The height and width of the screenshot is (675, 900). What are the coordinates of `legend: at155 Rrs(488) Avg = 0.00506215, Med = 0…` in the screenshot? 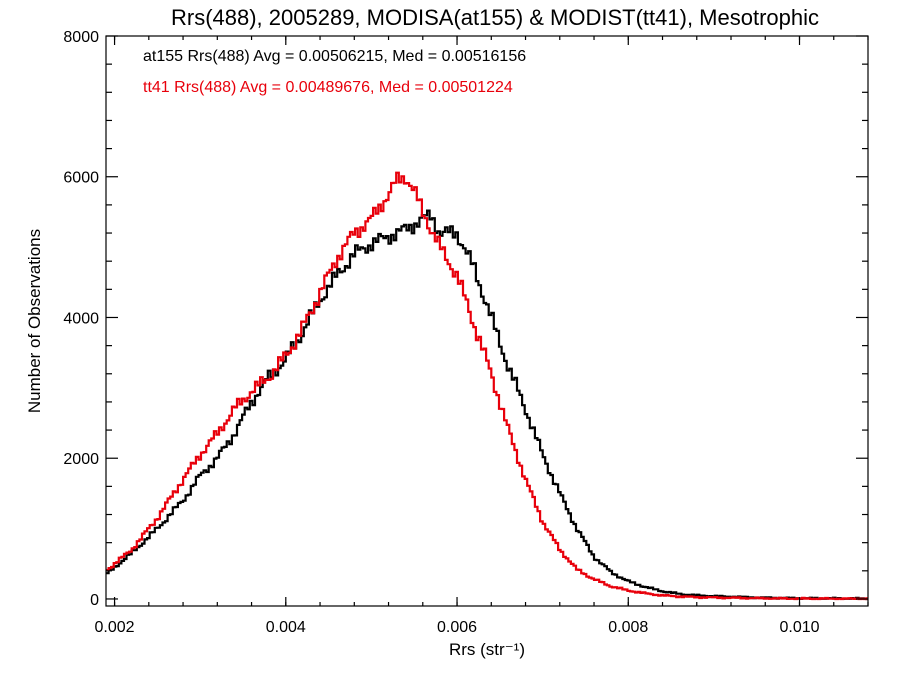 It's located at (334, 72).